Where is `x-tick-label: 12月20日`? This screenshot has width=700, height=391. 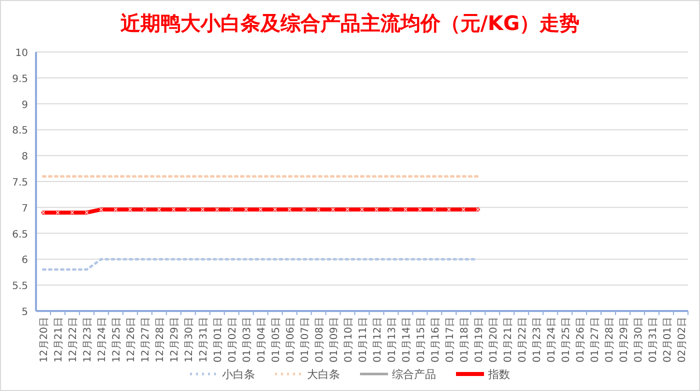 x-tick-label: 12月20日 is located at coordinates (44, 339).